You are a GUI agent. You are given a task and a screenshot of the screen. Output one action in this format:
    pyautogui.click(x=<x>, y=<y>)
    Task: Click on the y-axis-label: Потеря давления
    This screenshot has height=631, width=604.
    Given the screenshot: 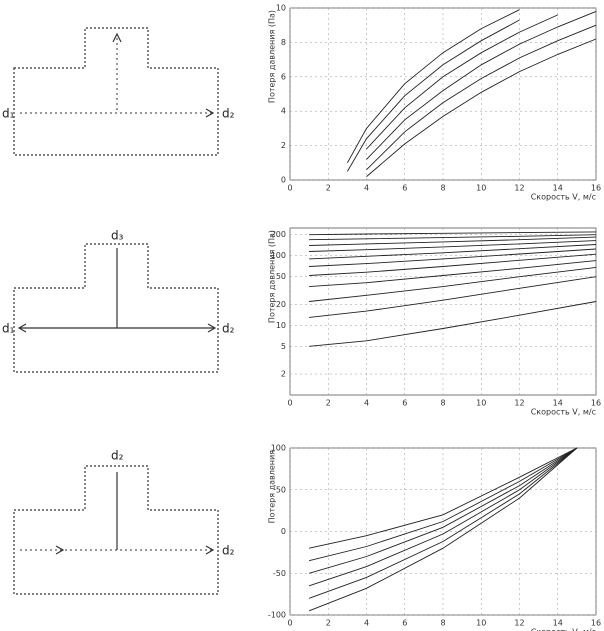 What is the action you would take?
    pyautogui.click(x=272, y=487)
    